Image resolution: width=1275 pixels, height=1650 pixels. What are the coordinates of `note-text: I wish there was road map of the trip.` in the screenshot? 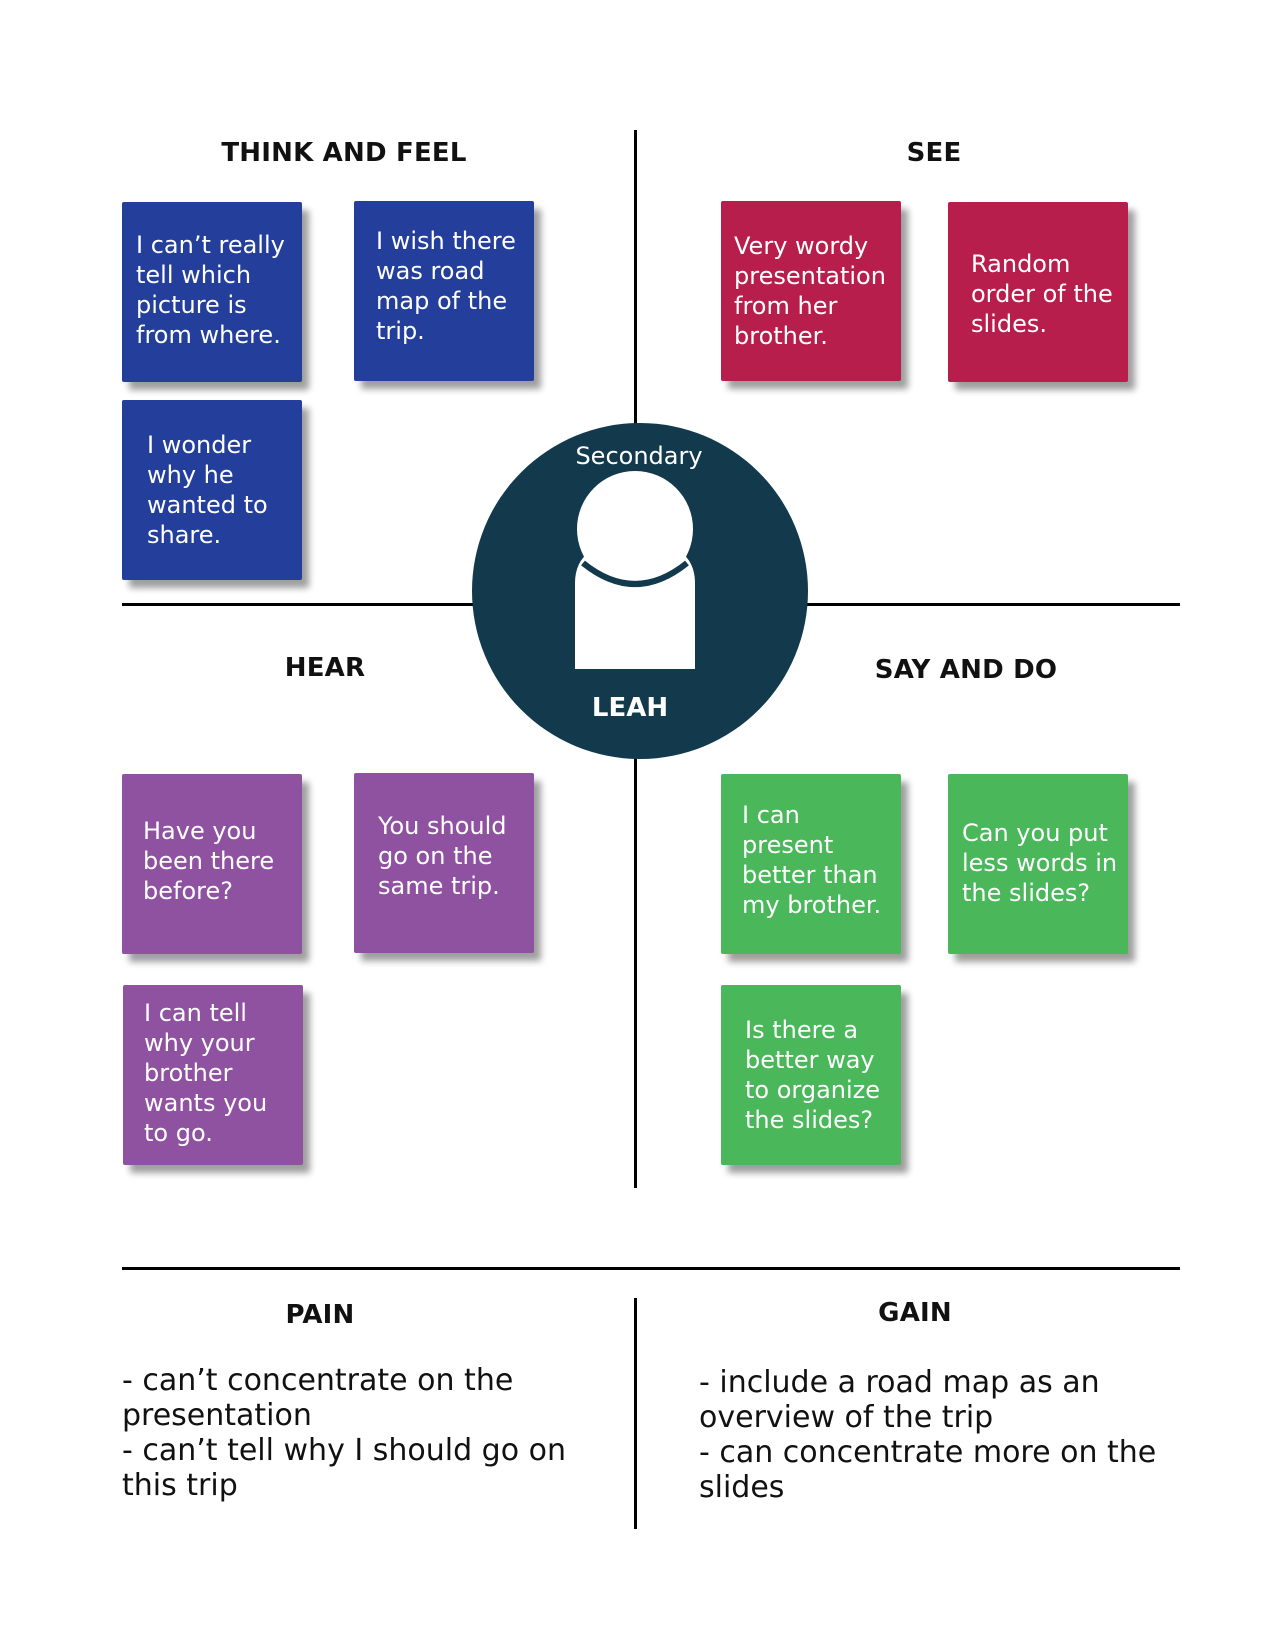 It's located at (446, 286).